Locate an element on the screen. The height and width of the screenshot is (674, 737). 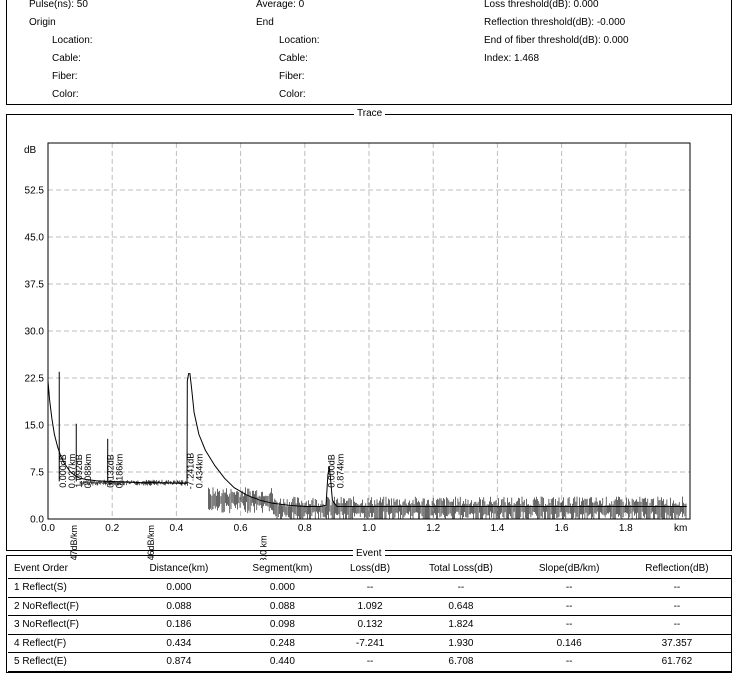
col-reflection: Reflection(dB) is located at coordinates (676, 568).